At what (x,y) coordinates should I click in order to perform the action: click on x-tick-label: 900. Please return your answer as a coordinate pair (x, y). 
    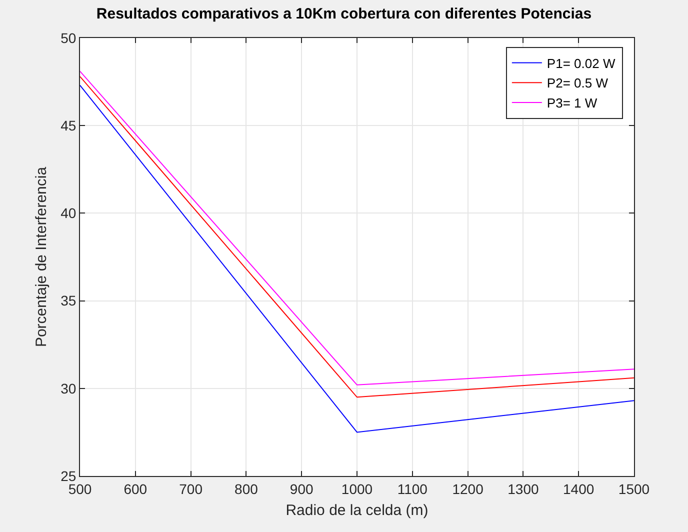
    Looking at the image, I should click on (302, 488).